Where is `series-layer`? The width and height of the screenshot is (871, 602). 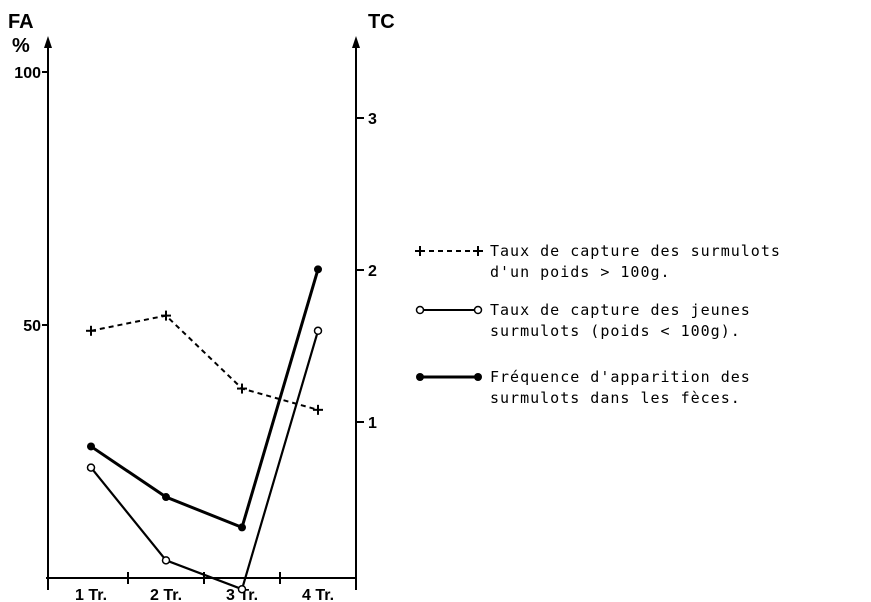 series-layer is located at coordinates (204, 428).